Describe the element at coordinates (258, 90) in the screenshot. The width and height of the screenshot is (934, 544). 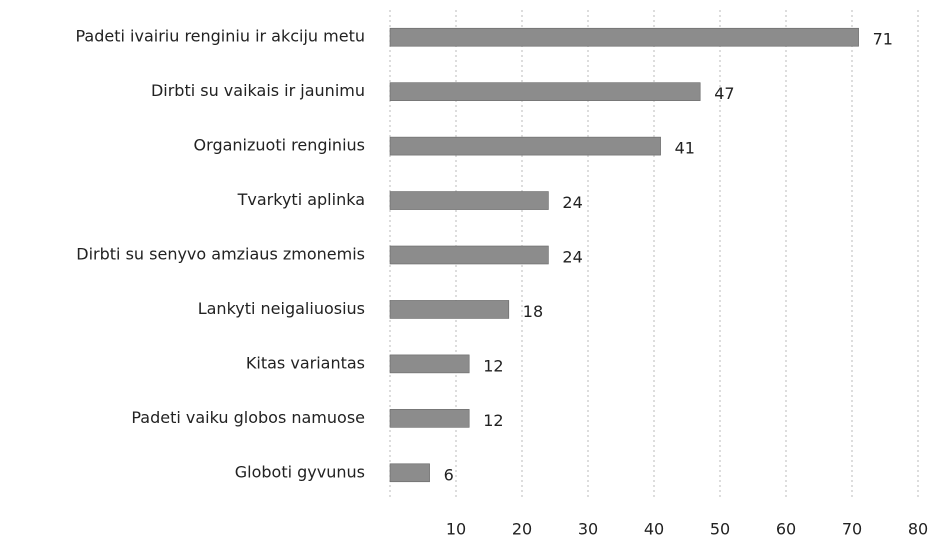
I see `category-label: Dirbti su vaikais ir jaunimu` at that location.